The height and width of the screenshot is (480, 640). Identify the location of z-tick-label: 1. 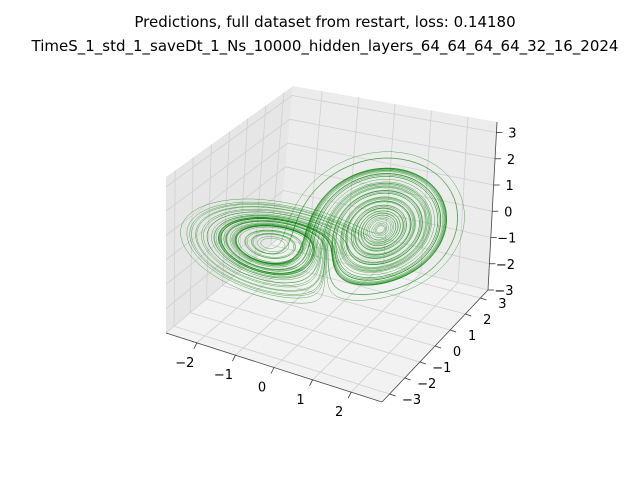
(509, 186).